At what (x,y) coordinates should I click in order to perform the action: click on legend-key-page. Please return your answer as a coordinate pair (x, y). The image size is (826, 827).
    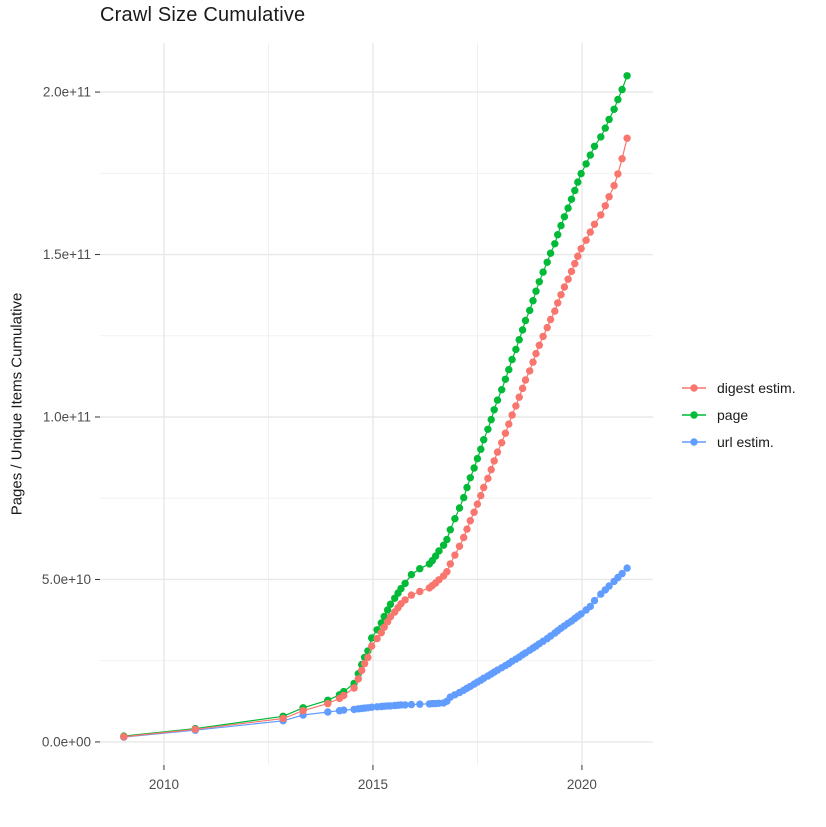
    Looking at the image, I should click on (694, 415).